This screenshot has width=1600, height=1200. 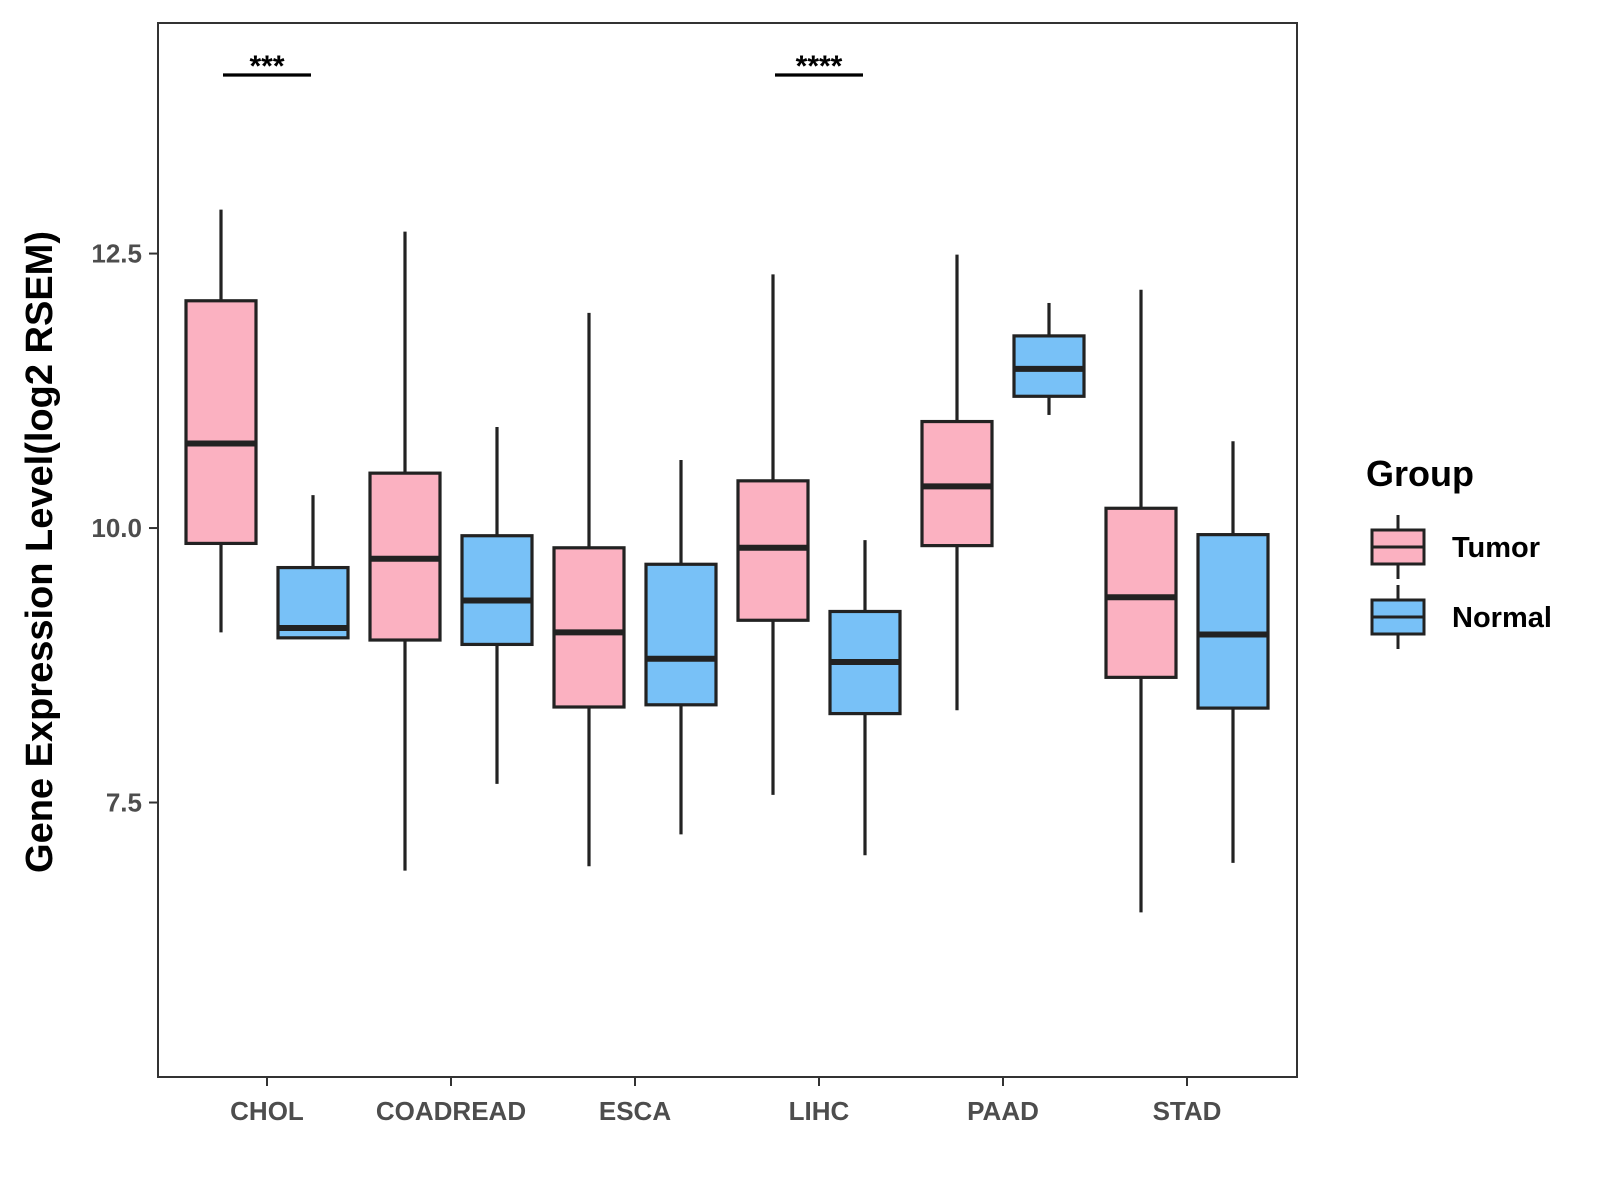 I want to click on legend-item-normal: Normal, so click(x=1461, y=617).